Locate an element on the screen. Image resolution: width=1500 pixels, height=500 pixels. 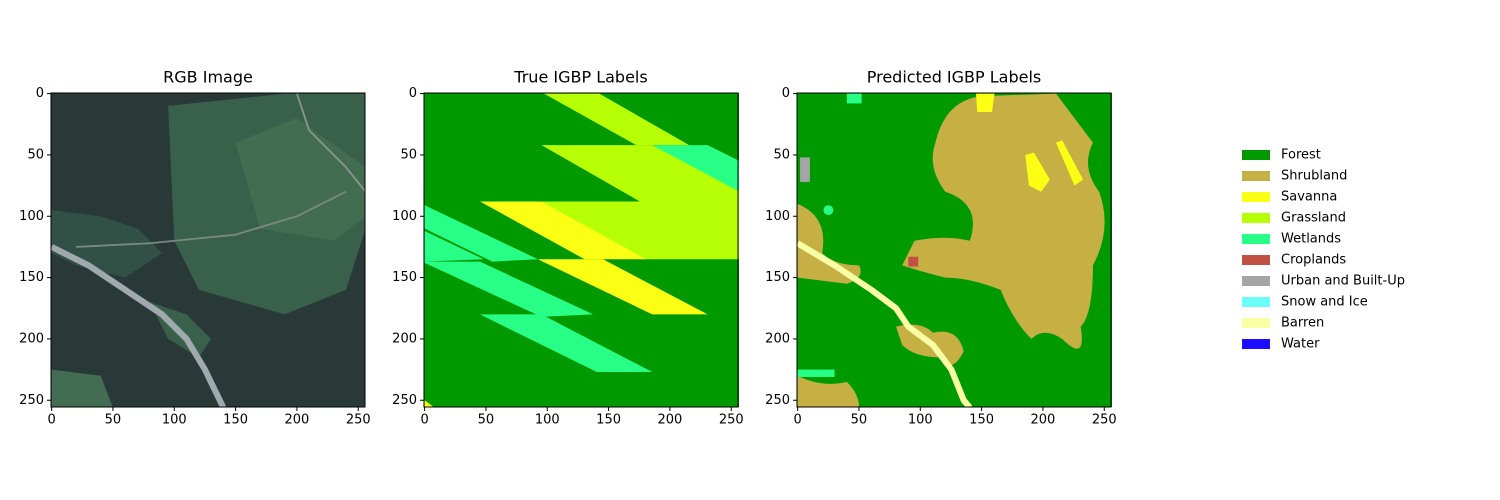
panel-title: RGB Image is located at coordinates (208, 77).